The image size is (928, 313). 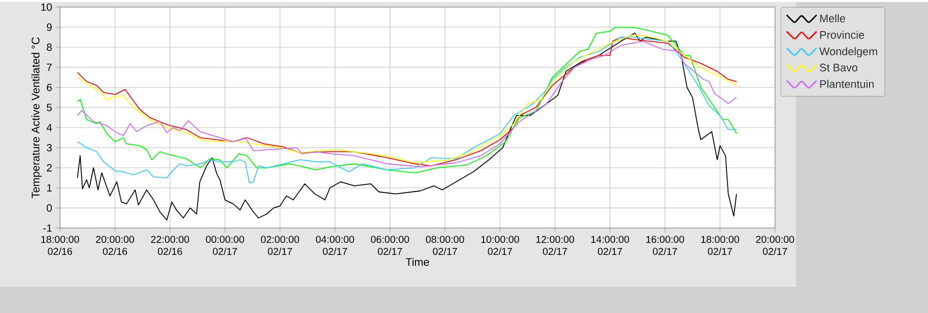 What do you see at coordinates (47, 228) in the screenshot?
I see `y-tick-label: -1` at bounding box center [47, 228].